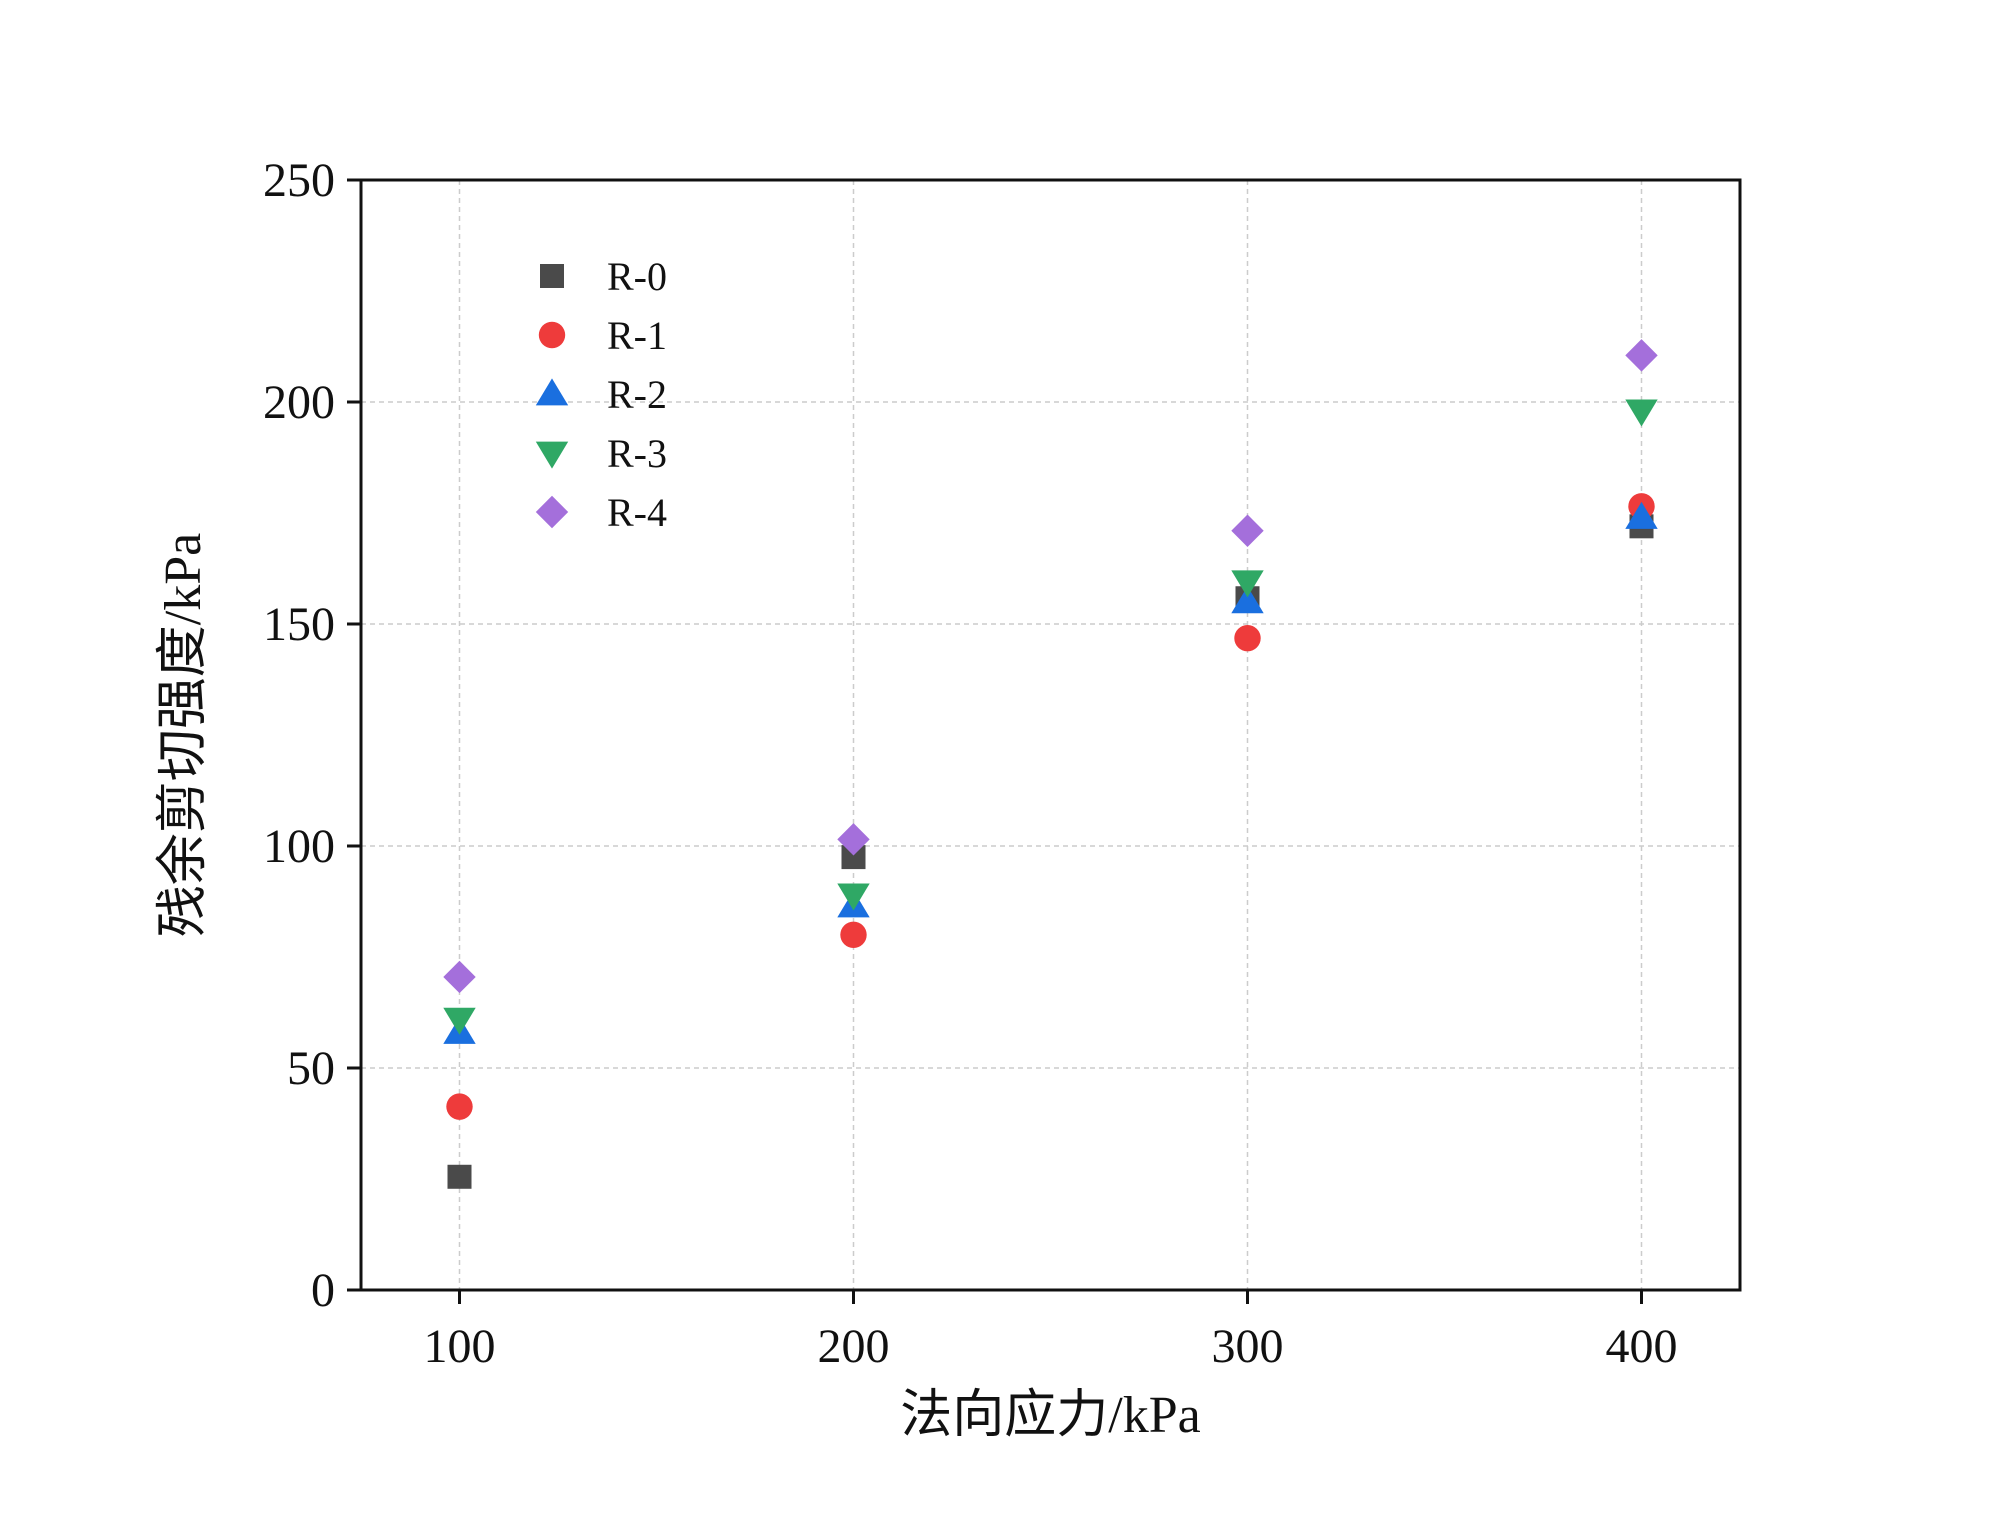  I want to click on legend-label: R-4, so click(637, 512).